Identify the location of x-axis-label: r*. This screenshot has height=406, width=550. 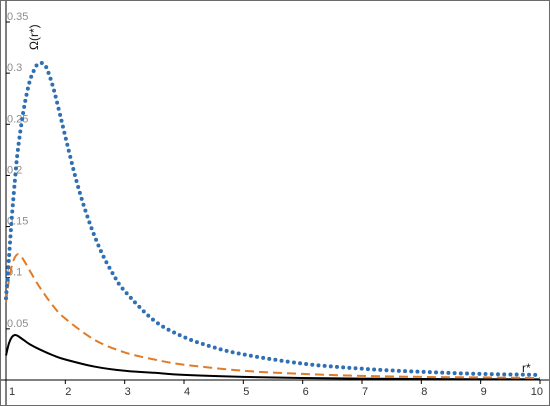
(526, 368).